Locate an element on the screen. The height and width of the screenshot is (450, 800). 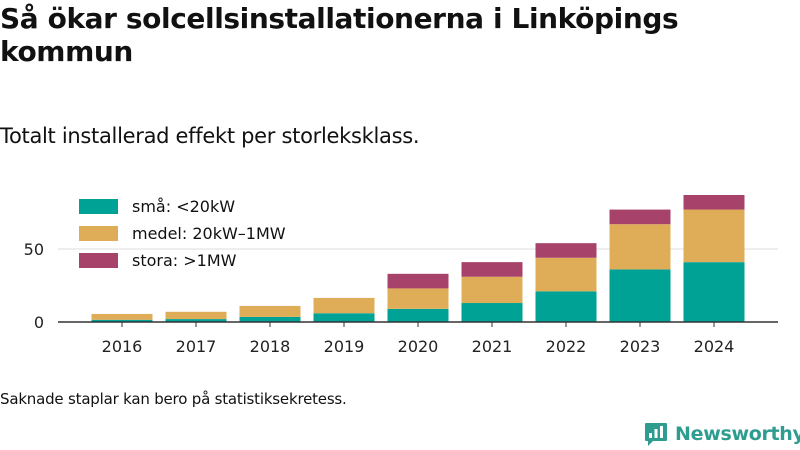
legend-label-1: medel: 20kW–1MW is located at coordinates (209, 233).